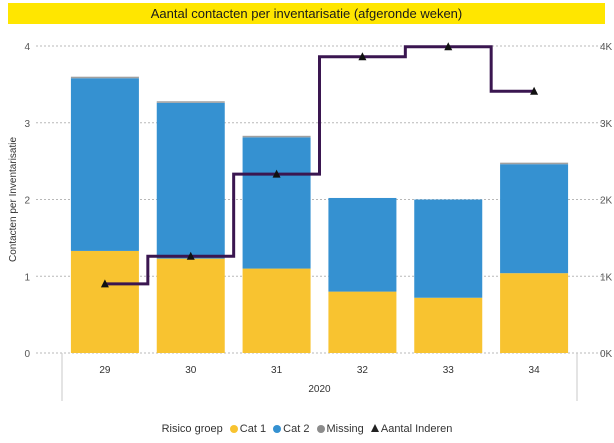  Describe the element at coordinates (27, 201) in the screenshot. I see `y-tick-label: 2` at that location.